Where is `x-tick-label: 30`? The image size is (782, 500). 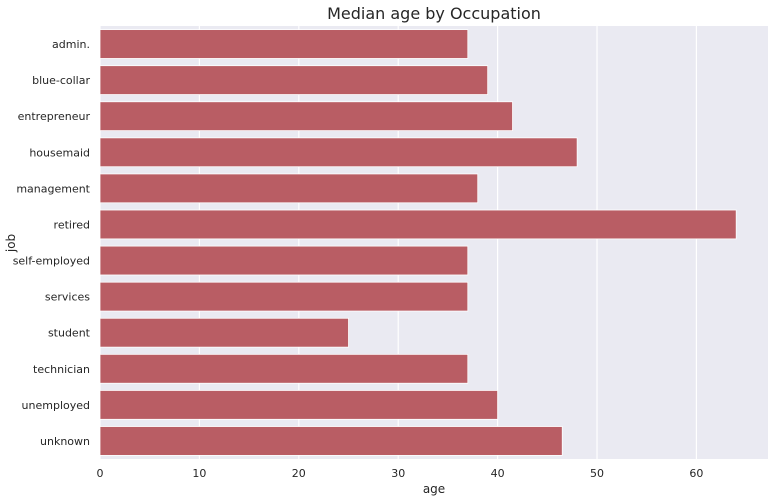 x-tick-label: 30 is located at coordinates (398, 473).